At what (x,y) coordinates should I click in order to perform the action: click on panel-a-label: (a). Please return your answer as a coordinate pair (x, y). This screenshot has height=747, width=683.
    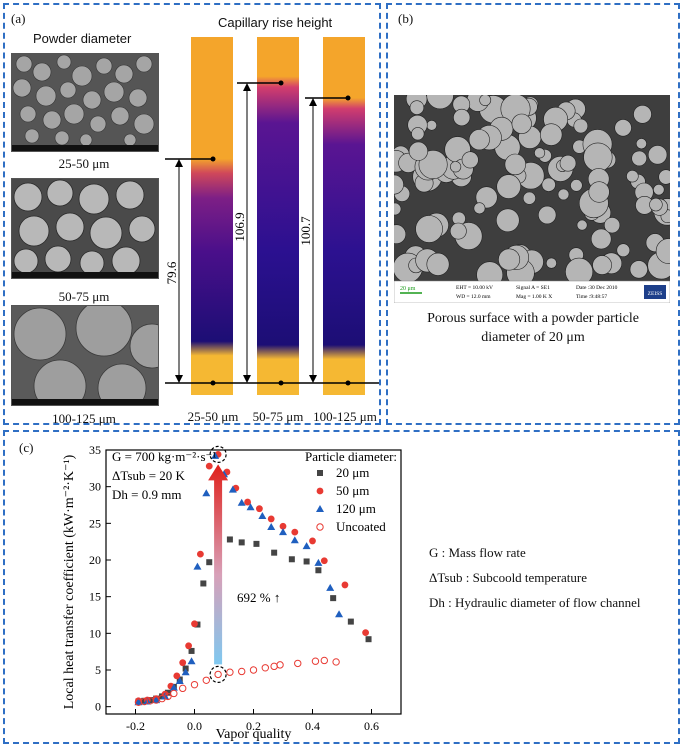
    Looking at the image, I should click on (18, 18).